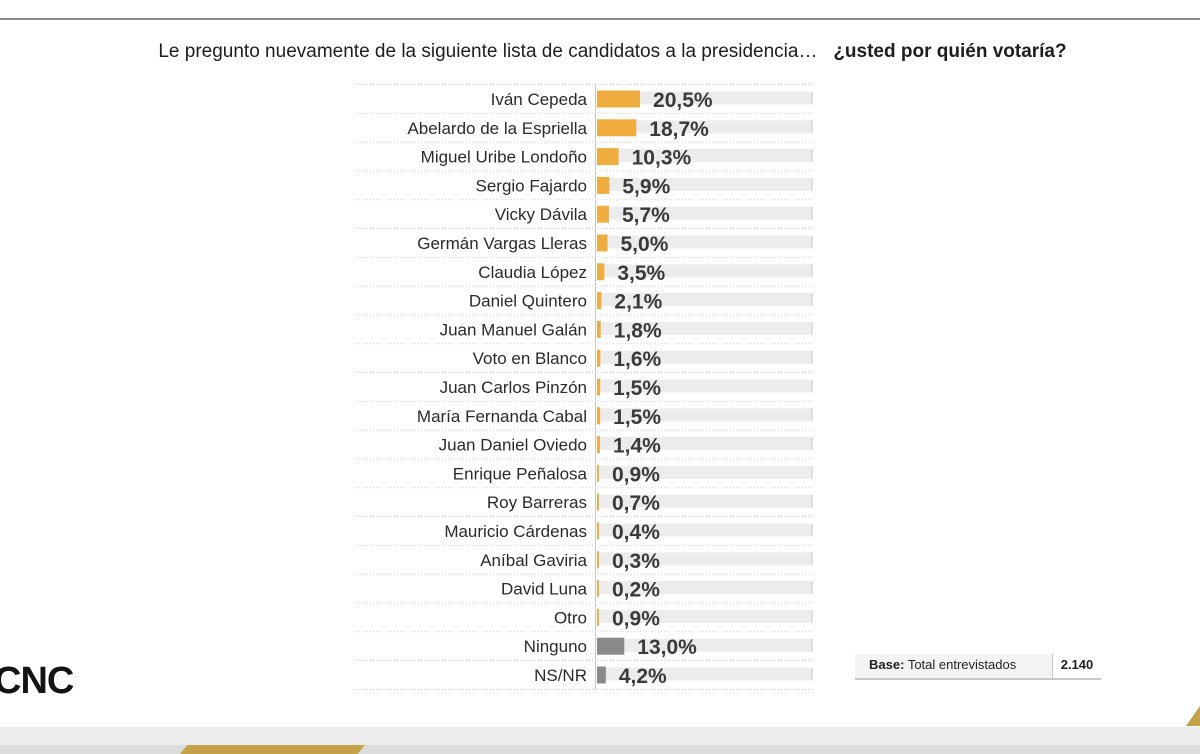 This screenshot has height=754, width=1200. What do you see at coordinates (887, 664) in the screenshot?
I see `base-label: Base:` at bounding box center [887, 664].